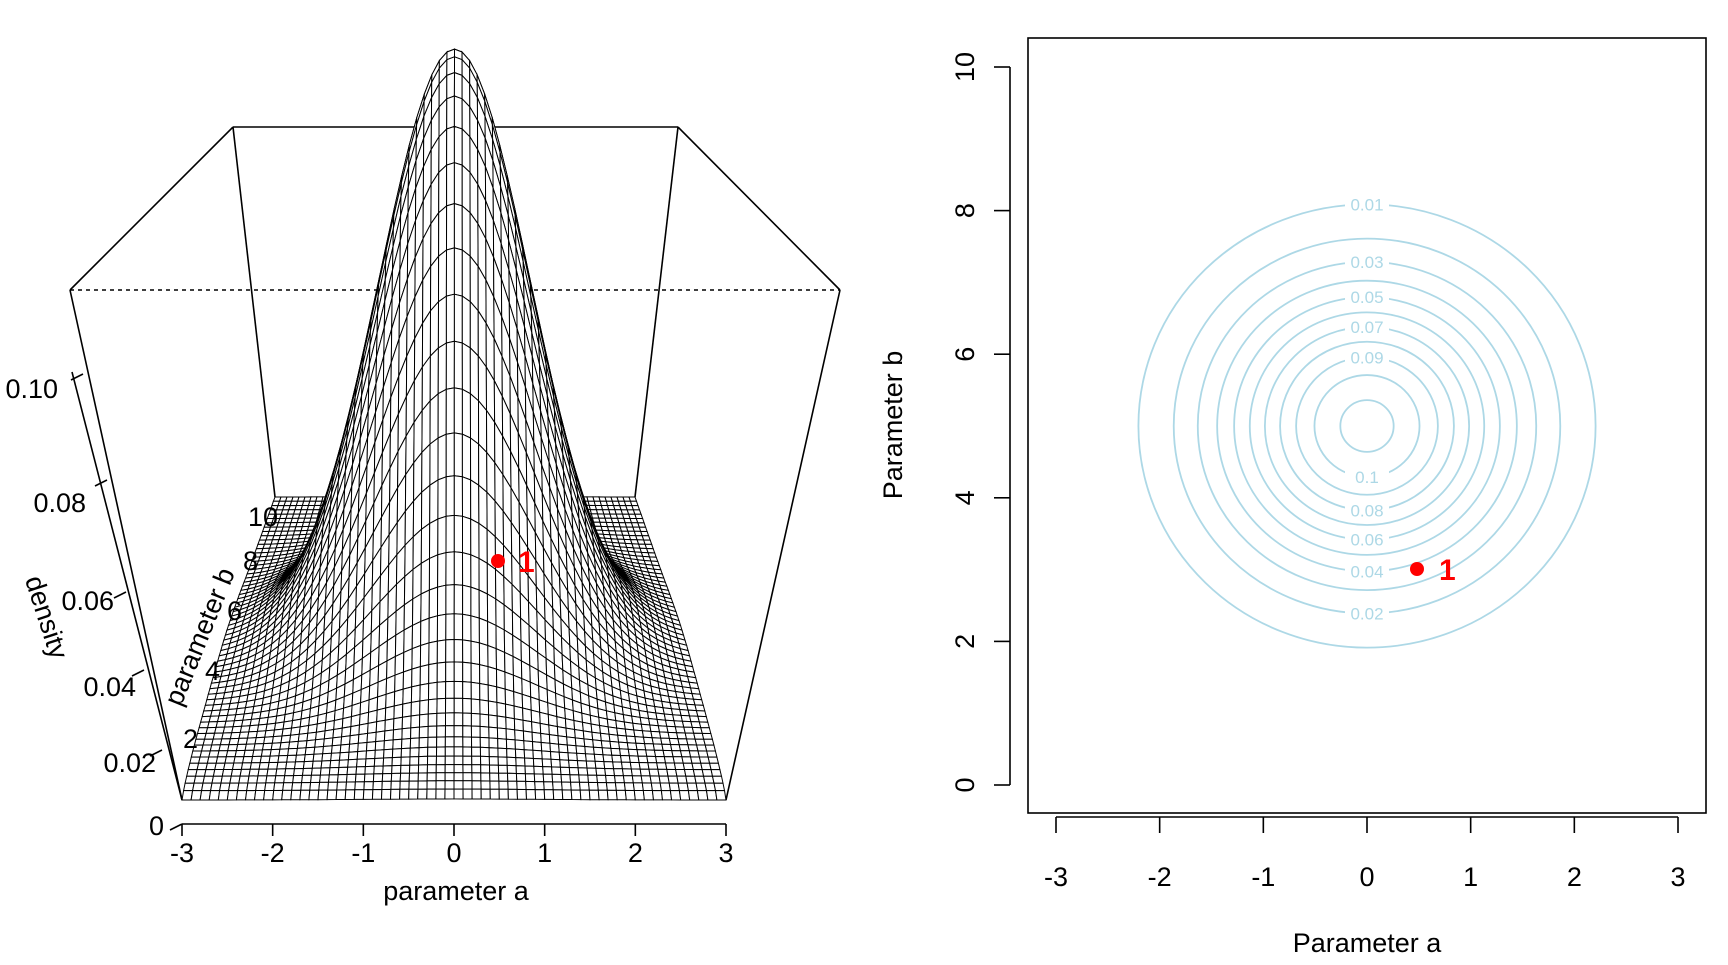  What do you see at coordinates (498, 561) in the screenshot?
I see `surface-point-marker` at bounding box center [498, 561].